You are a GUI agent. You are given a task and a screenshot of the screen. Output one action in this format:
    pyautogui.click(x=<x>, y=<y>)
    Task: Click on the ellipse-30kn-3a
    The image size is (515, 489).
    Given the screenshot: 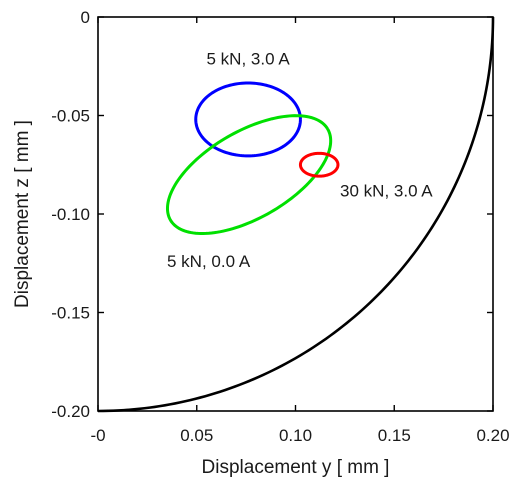 What is the action you would take?
    pyautogui.click(x=319, y=164)
    